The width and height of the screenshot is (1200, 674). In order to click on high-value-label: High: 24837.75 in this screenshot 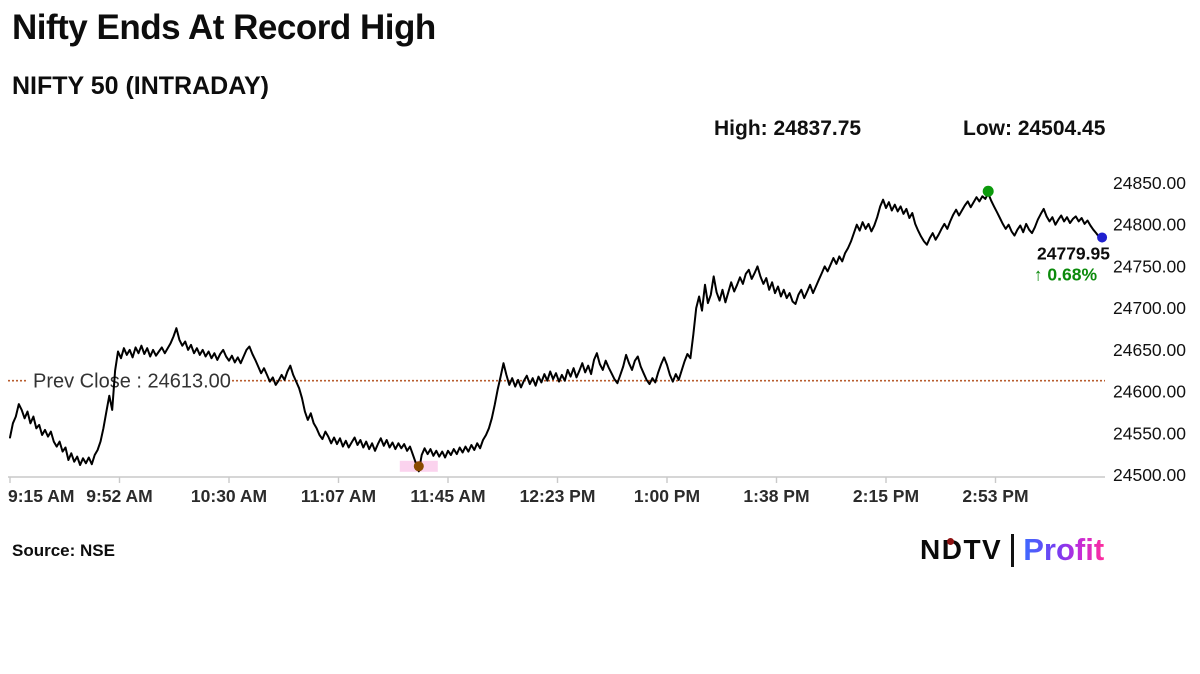, I will do `click(788, 128)`.